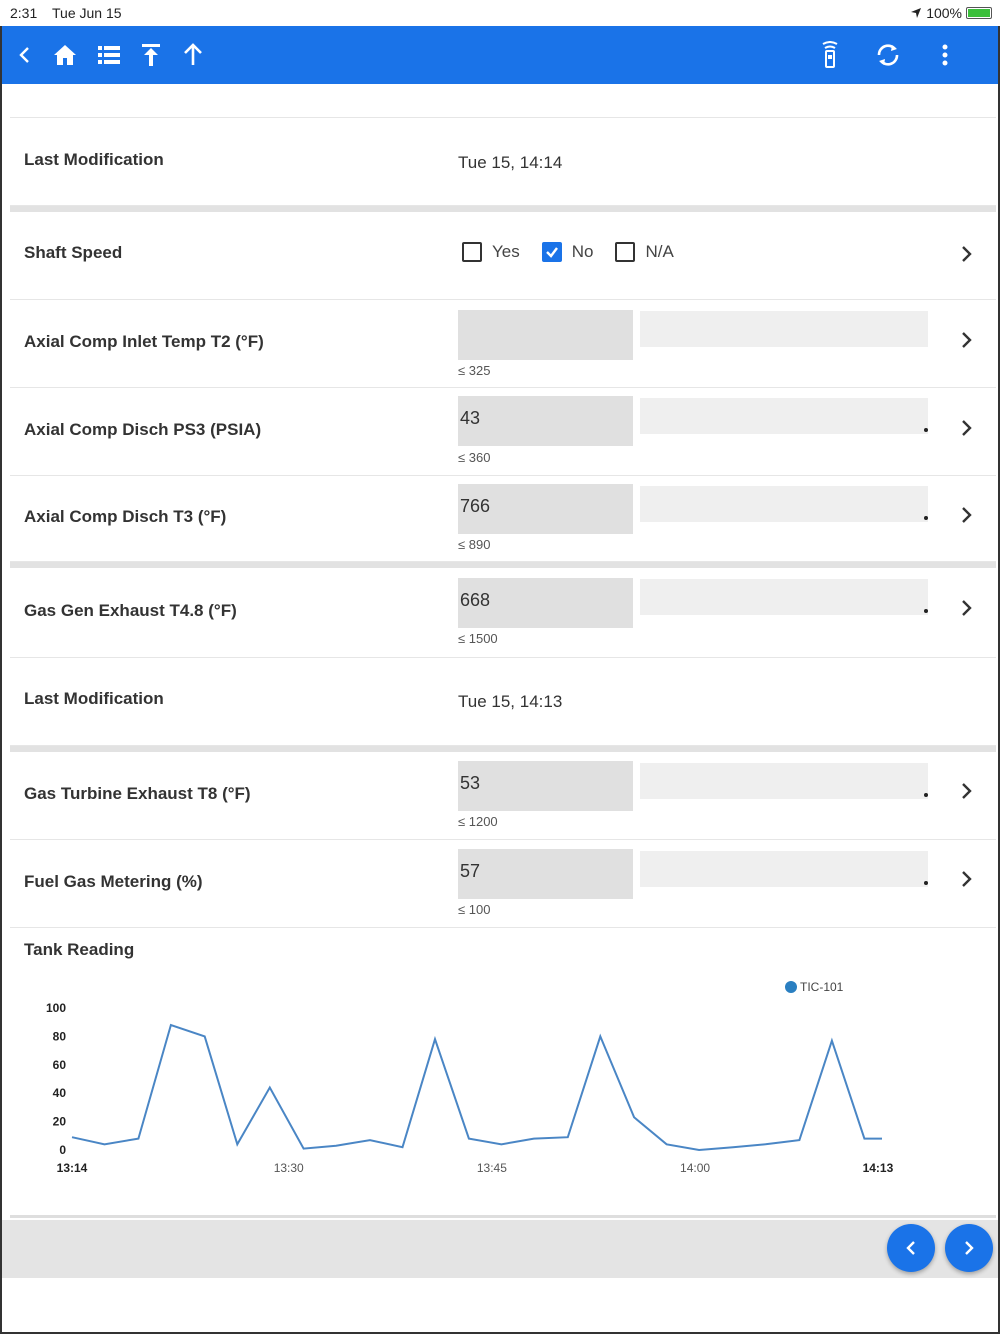 Image resolution: width=1000 pixels, height=1334 pixels. Describe the element at coordinates (492, 1168) in the screenshot. I see `x-tick-label: 13:45` at that location.